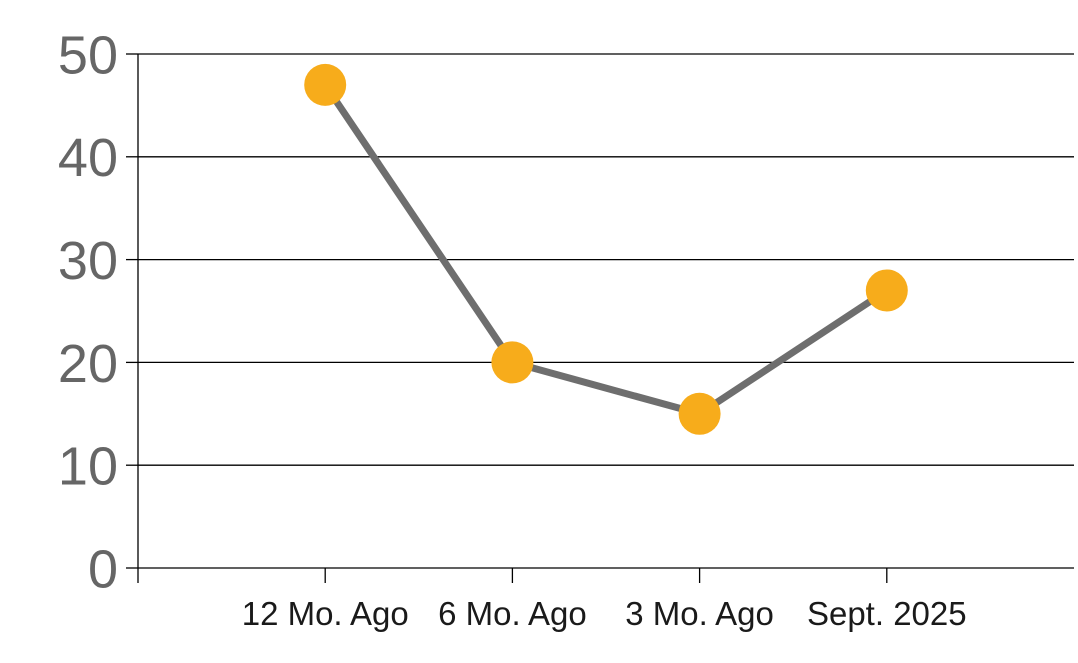 This screenshot has height=663, width=1078. What do you see at coordinates (103, 569) in the screenshot?
I see `y-tick-label: 0` at bounding box center [103, 569].